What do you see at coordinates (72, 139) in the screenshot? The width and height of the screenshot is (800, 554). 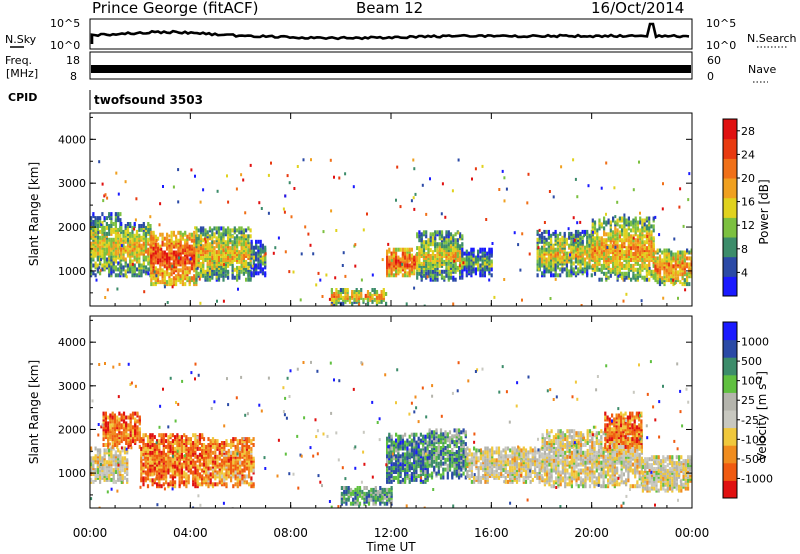 I see `y-tick-label: 4000` at bounding box center [72, 139].